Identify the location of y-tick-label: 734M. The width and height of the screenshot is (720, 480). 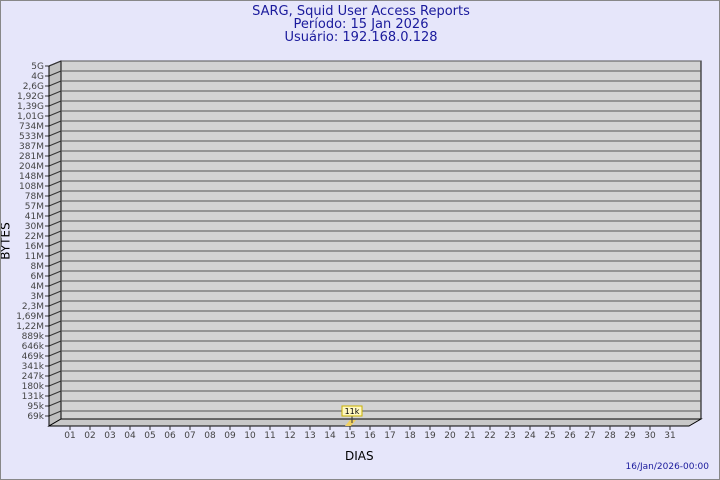
(31, 127).